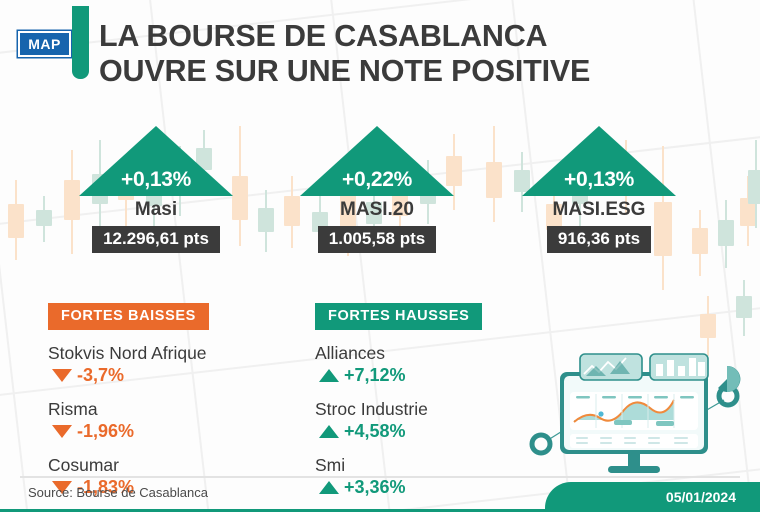 The height and width of the screenshot is (512, 760). What do you see at coordinates (80, 42) in the screenshot?
I see `header-accent-bar` at bounding box center [80, 42].